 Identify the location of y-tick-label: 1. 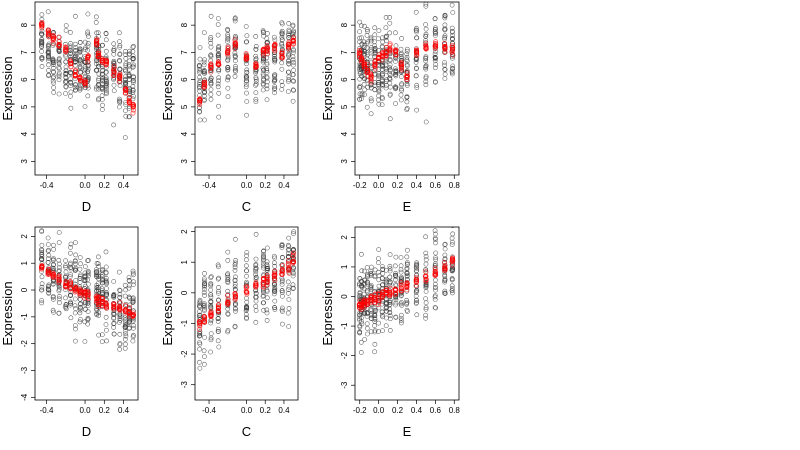
(24, 262).